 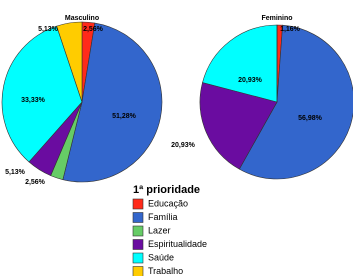 What do you see at coordinates (159, 230) in the screenshot?
I see `legend-label: Lazer` at bounding box center [159, 230].